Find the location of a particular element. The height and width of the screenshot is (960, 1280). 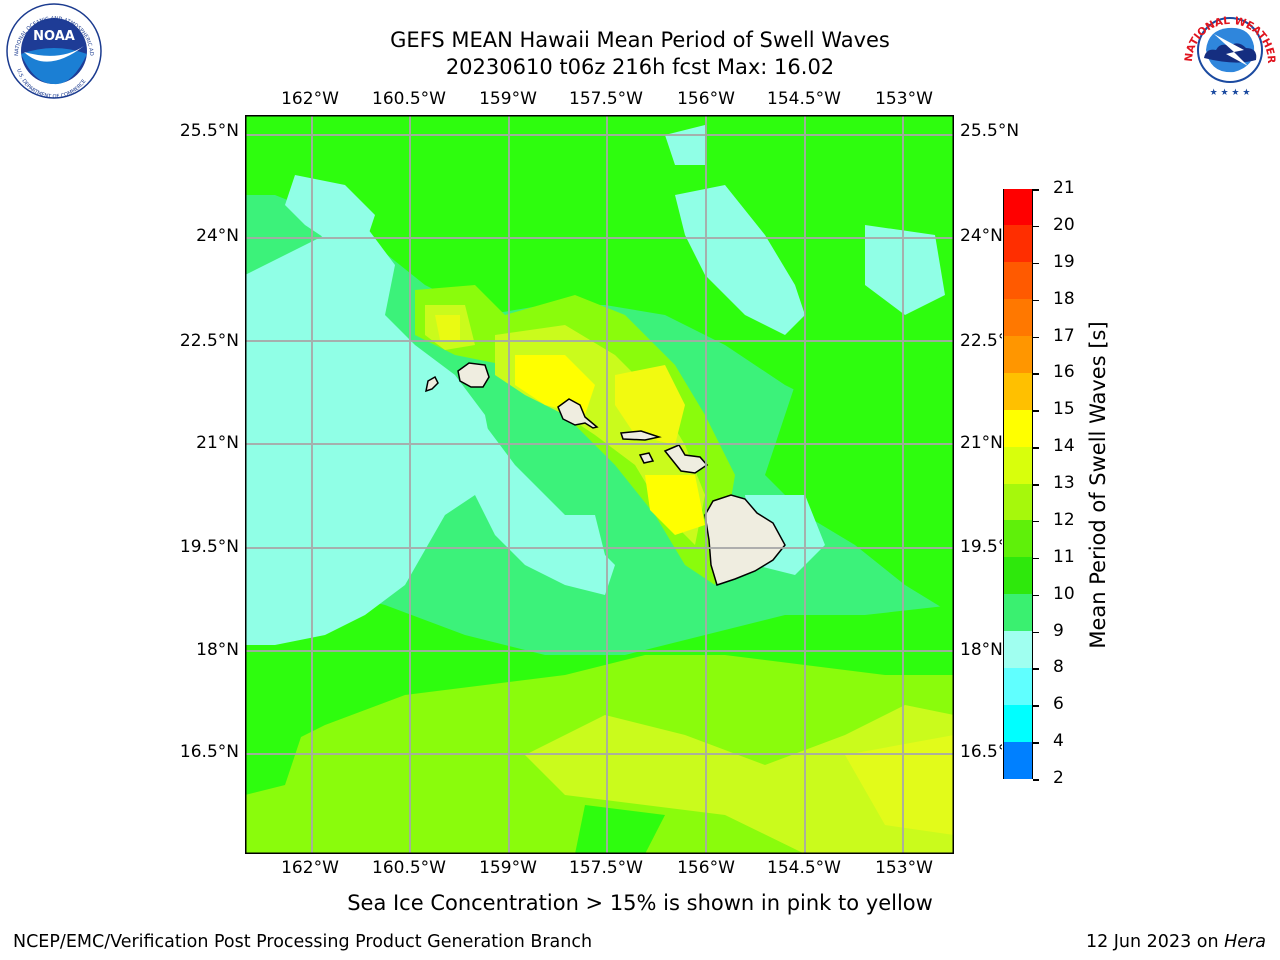

lon-label-bottom-5: 156°W is located at coordinates (706, 868).